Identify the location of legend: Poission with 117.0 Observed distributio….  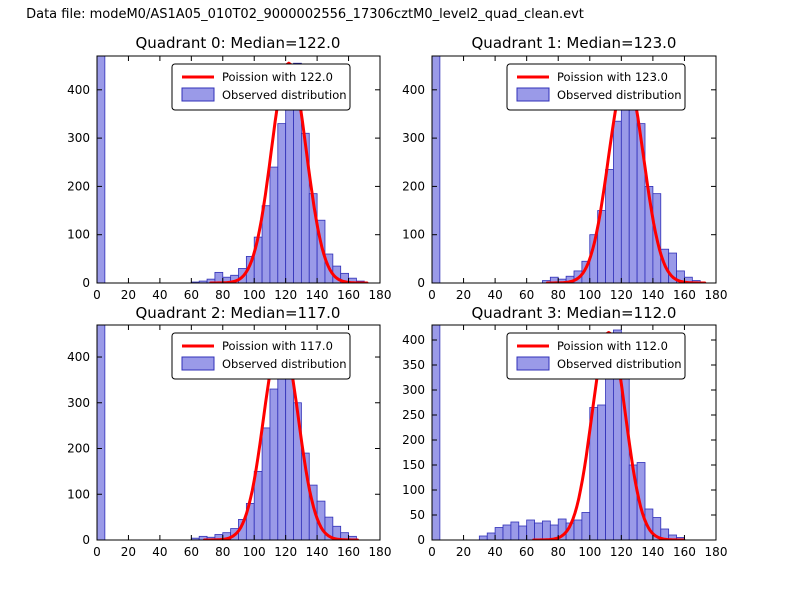
(261, 356).